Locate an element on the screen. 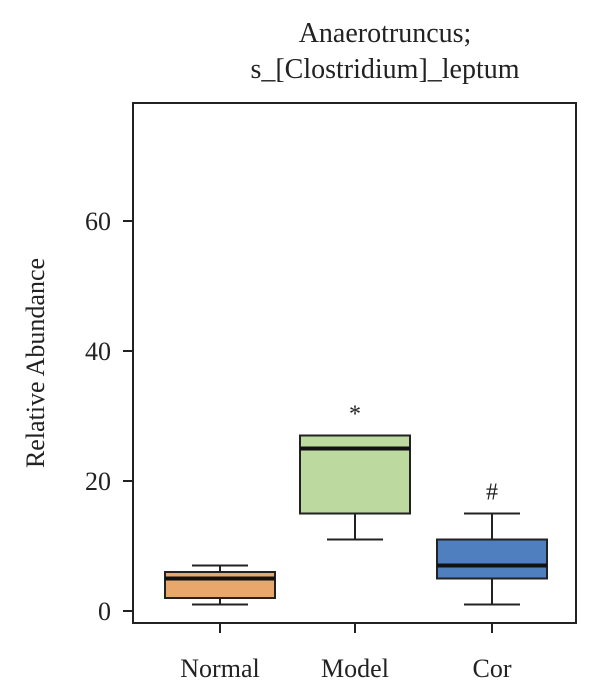 This screenshot has width=600, height=700. y-tick-label-0: 0 is located at coordinates (104, 611).